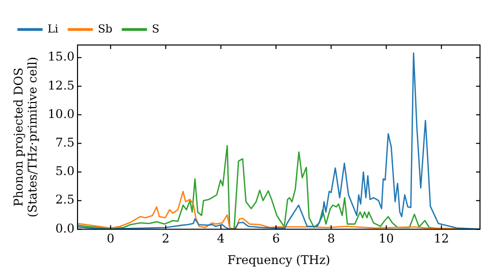 Image resolution: width=500 pixels, height=280 pixels. I want to click on x-tick-label: 2, so click(166, 239).